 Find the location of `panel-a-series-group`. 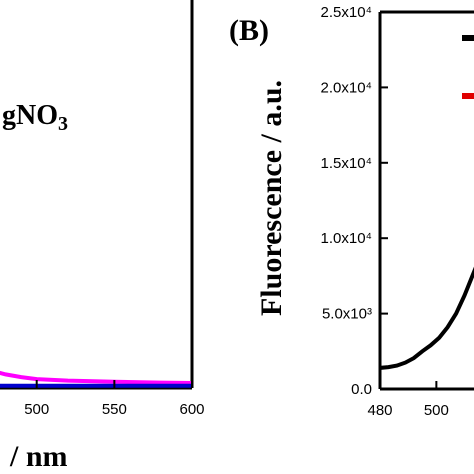

panel-a-series-group is located at coordinates (96, 379).